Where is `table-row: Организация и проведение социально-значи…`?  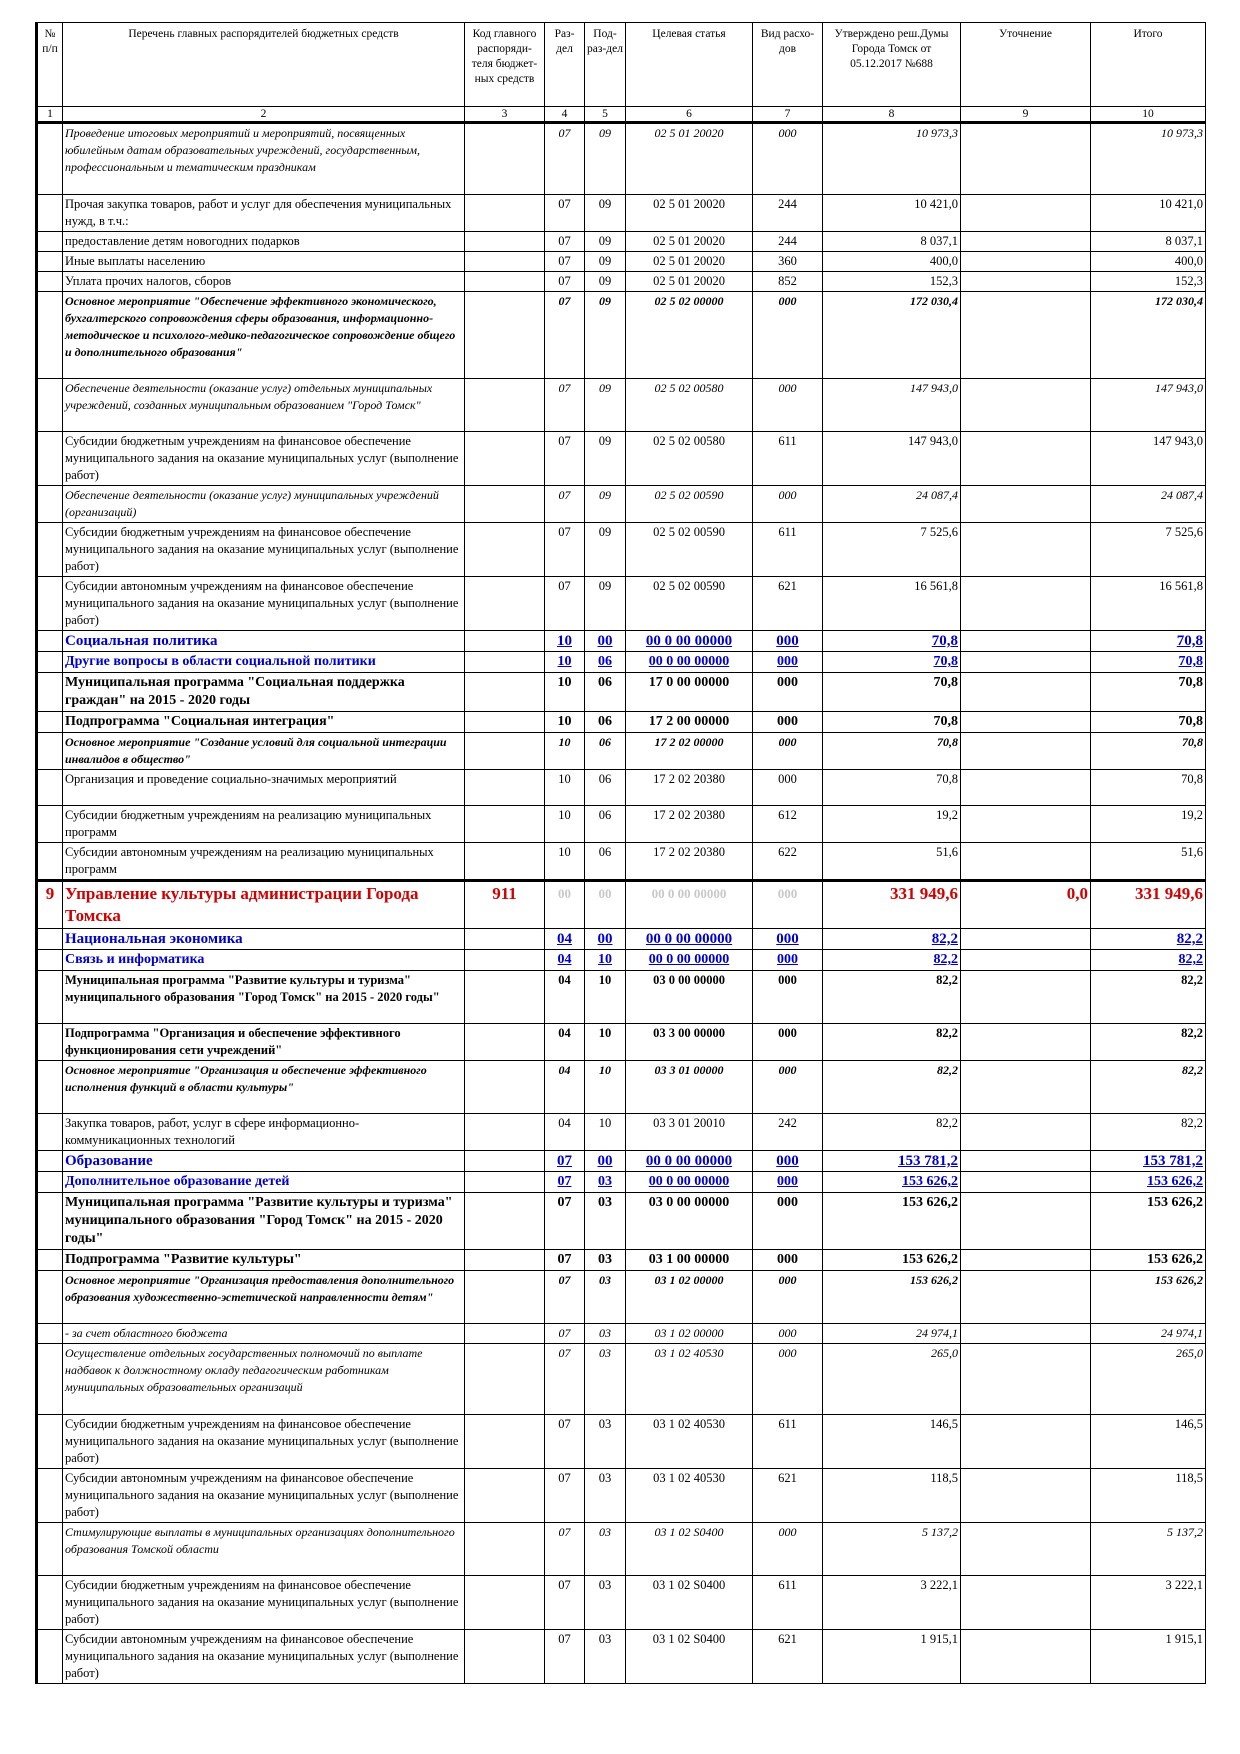 table-row: Организация и проведение социально-значи… is located at coordinates (620, 787).